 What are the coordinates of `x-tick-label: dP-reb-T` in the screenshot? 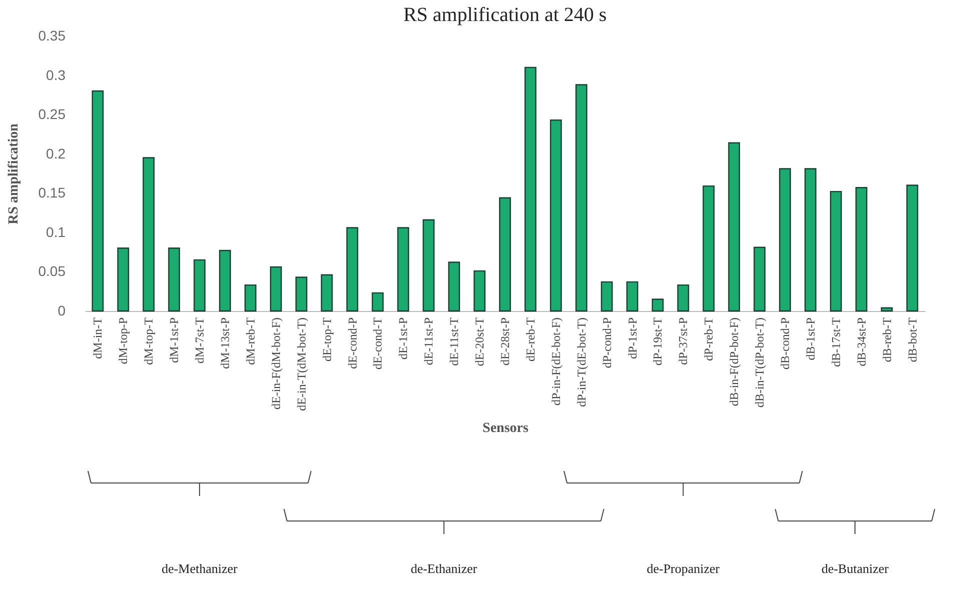 It's located at (709, 338).